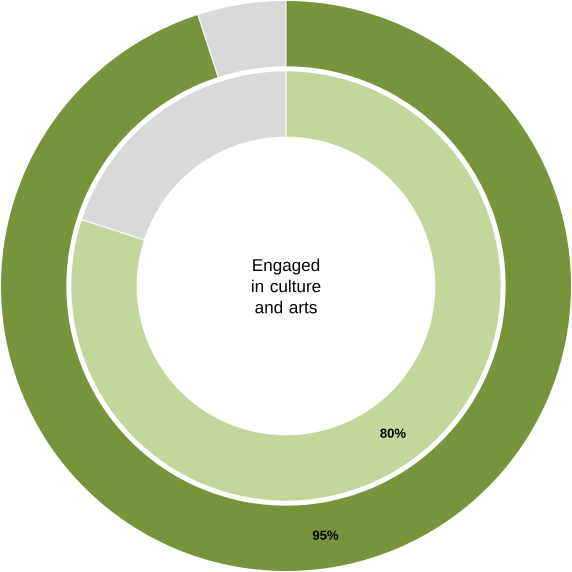 Image resolution: width=572 pixels, height=572 pixels. Describe the element at coordinates (325, 535) in the screenshot. I see `data-label: 95%` at that location.